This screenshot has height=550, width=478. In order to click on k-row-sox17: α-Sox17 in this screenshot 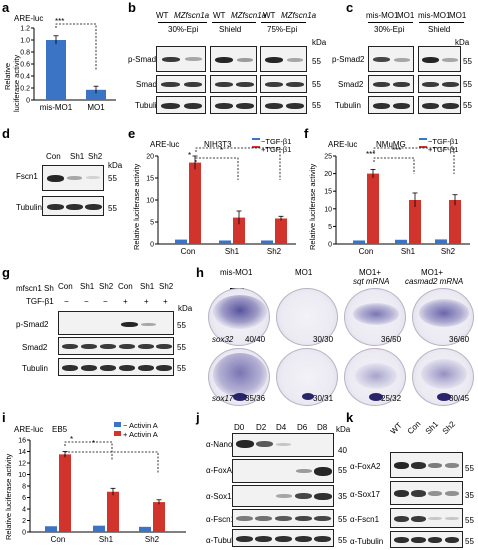, I will do `click(365, 494)`.